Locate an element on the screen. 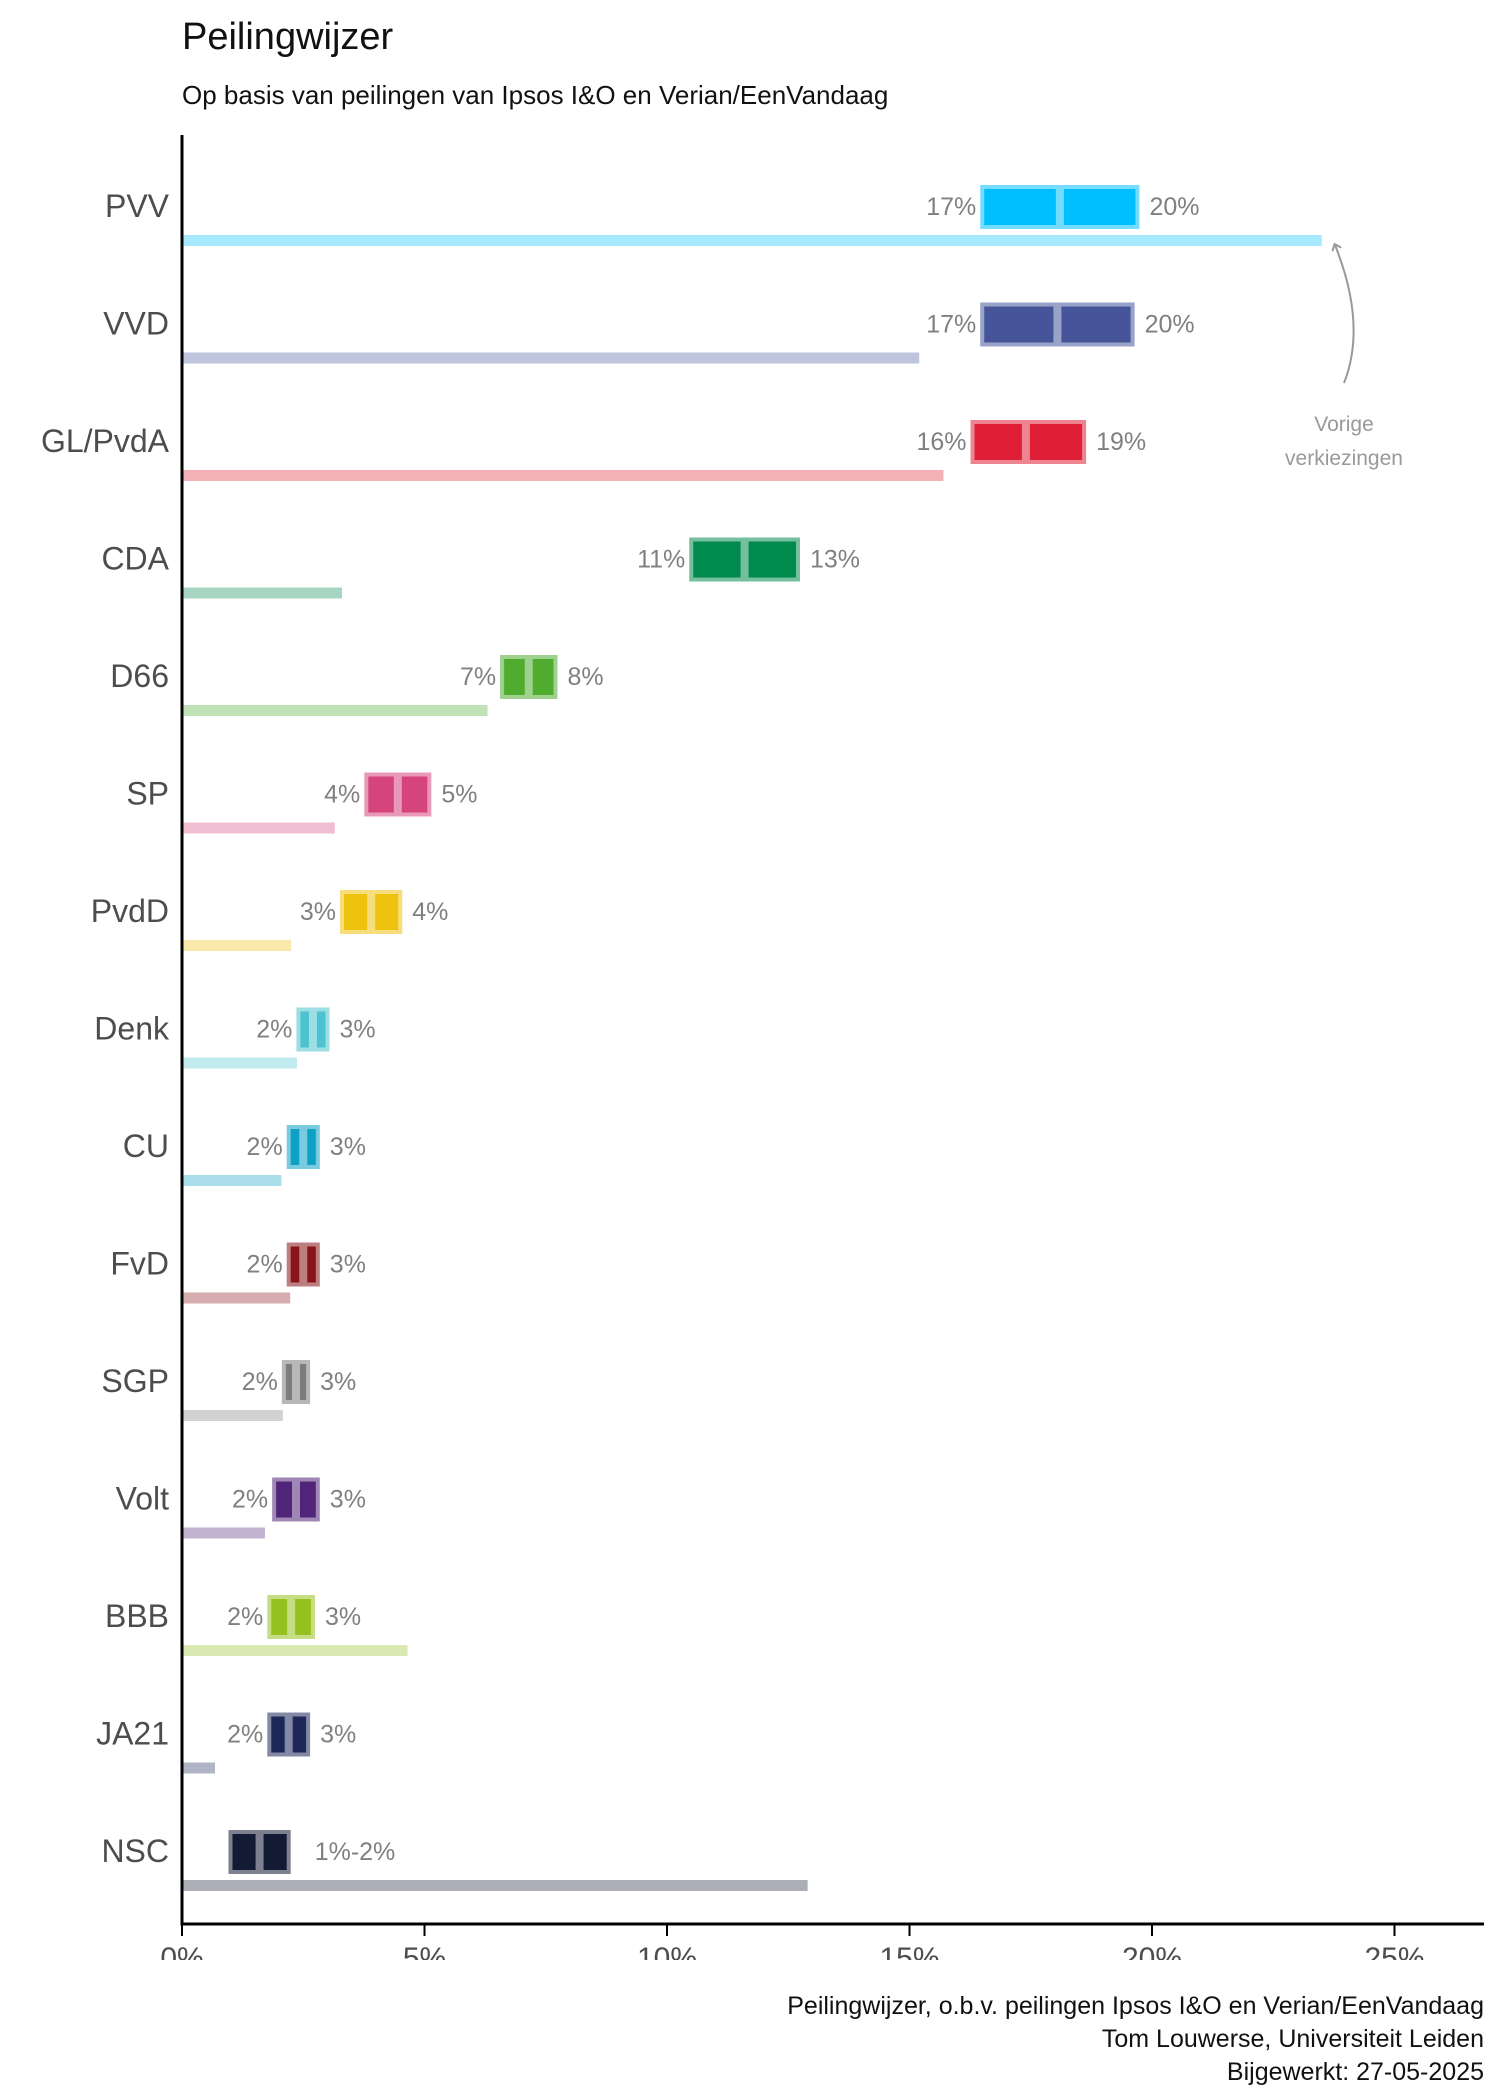 The width and height of the screenshot is (1500, 2100). party-label-ja21: JA21 is located at coordinates (132, 1734).